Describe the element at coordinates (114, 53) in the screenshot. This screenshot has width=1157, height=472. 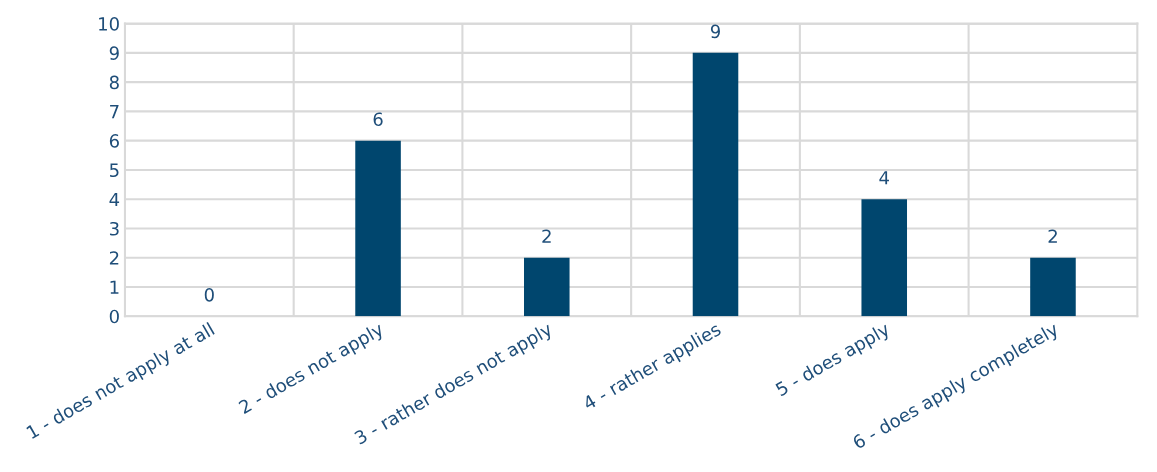
I see `y-tick-label: 9` at that location.